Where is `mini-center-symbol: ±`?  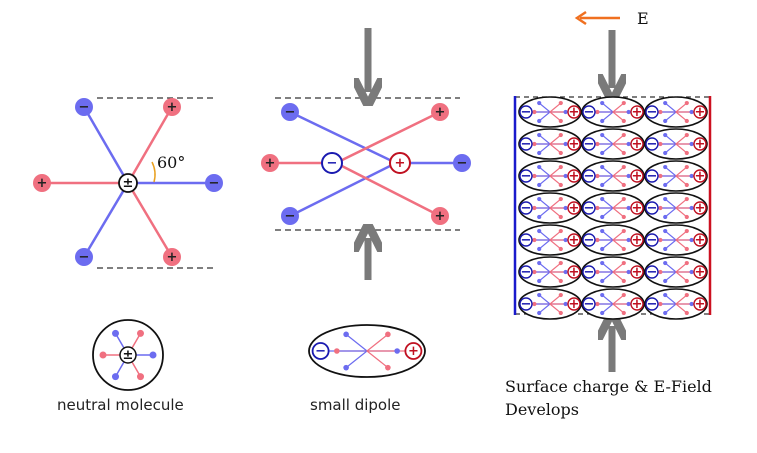
mini-center-symbol: ± is located at coordinates (128, 355).